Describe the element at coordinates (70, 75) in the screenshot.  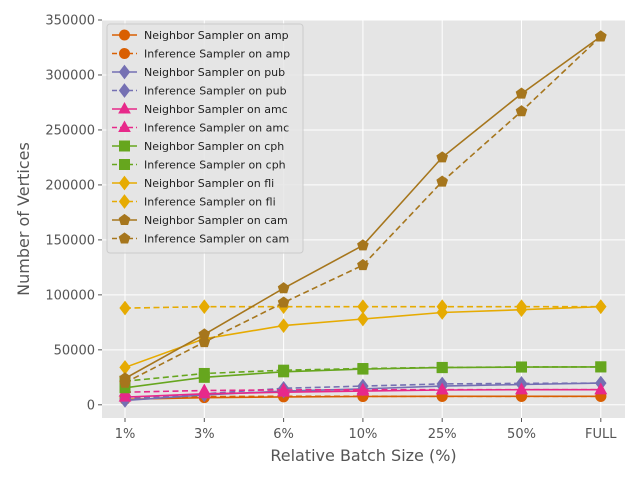
I see `y-tick-label: 300000` at that location.